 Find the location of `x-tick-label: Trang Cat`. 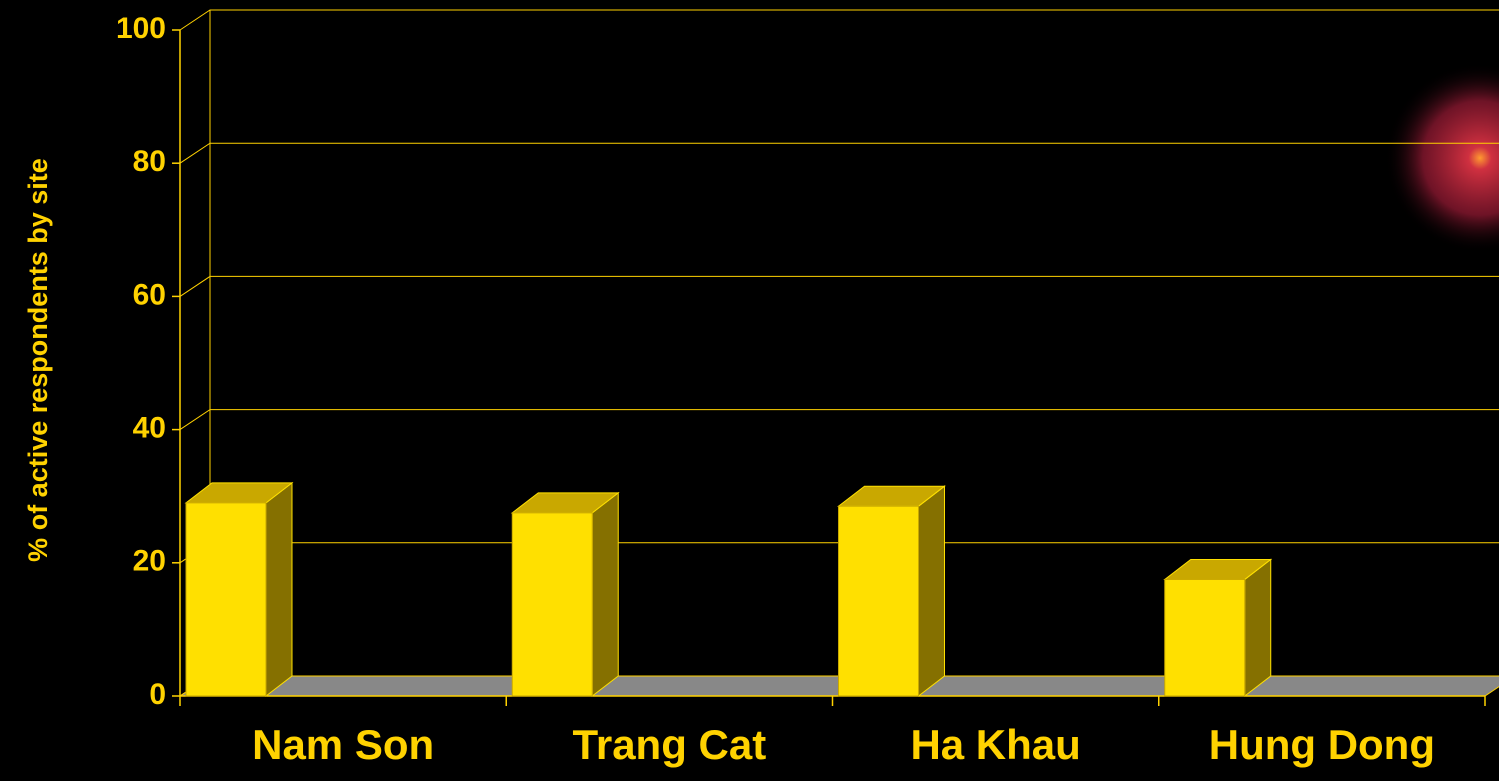

x-tick-label: Trang Cat is located at coordinates (670, 744).